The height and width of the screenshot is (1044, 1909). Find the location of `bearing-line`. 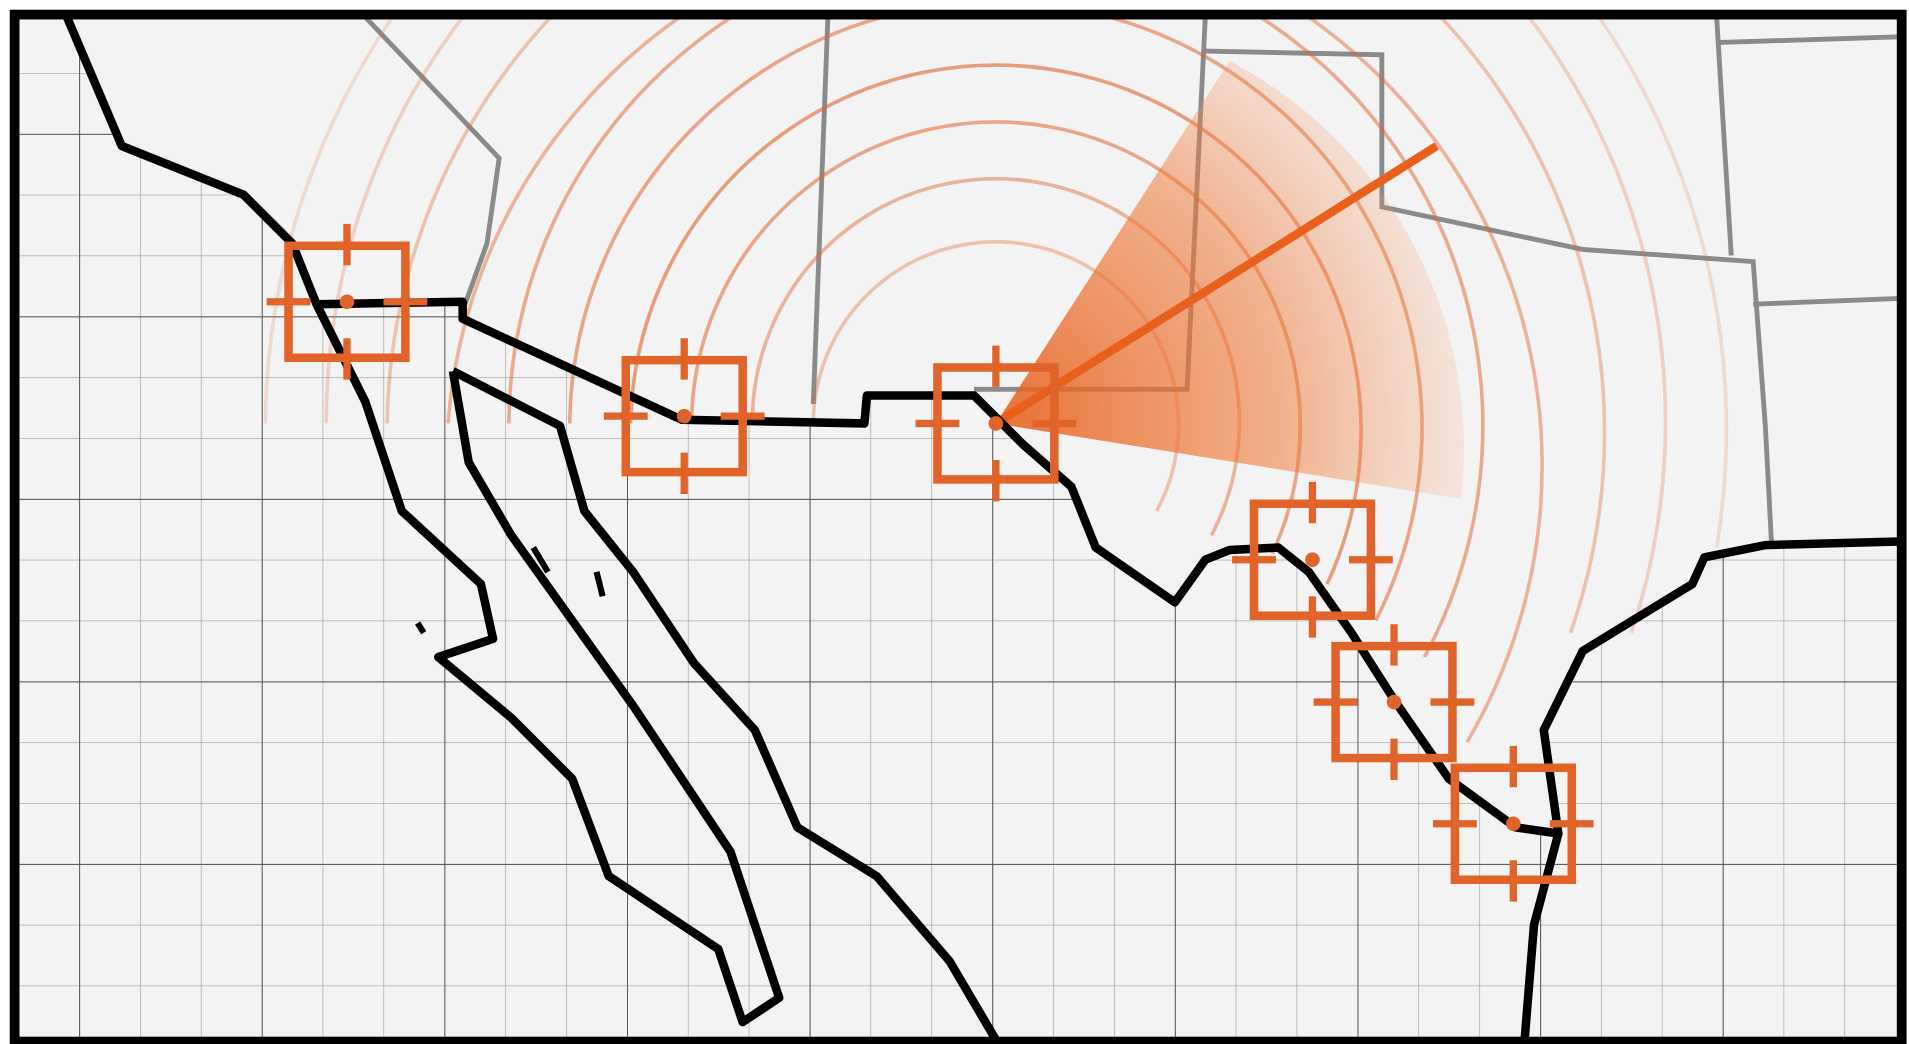

bearing-line is located at coordinates (1216, 285).